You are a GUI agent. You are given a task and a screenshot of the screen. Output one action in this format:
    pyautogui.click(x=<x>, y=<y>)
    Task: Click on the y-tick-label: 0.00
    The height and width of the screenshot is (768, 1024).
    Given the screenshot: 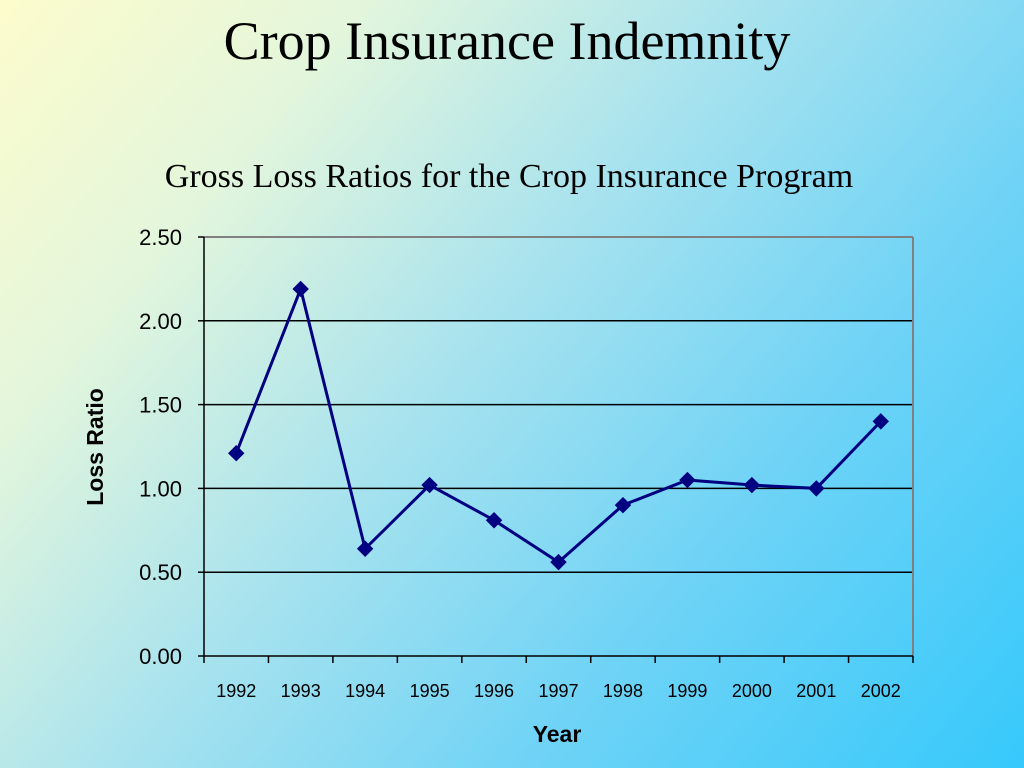 What is the action you would take?
    pyautogui.click(x=160, y=656)
    